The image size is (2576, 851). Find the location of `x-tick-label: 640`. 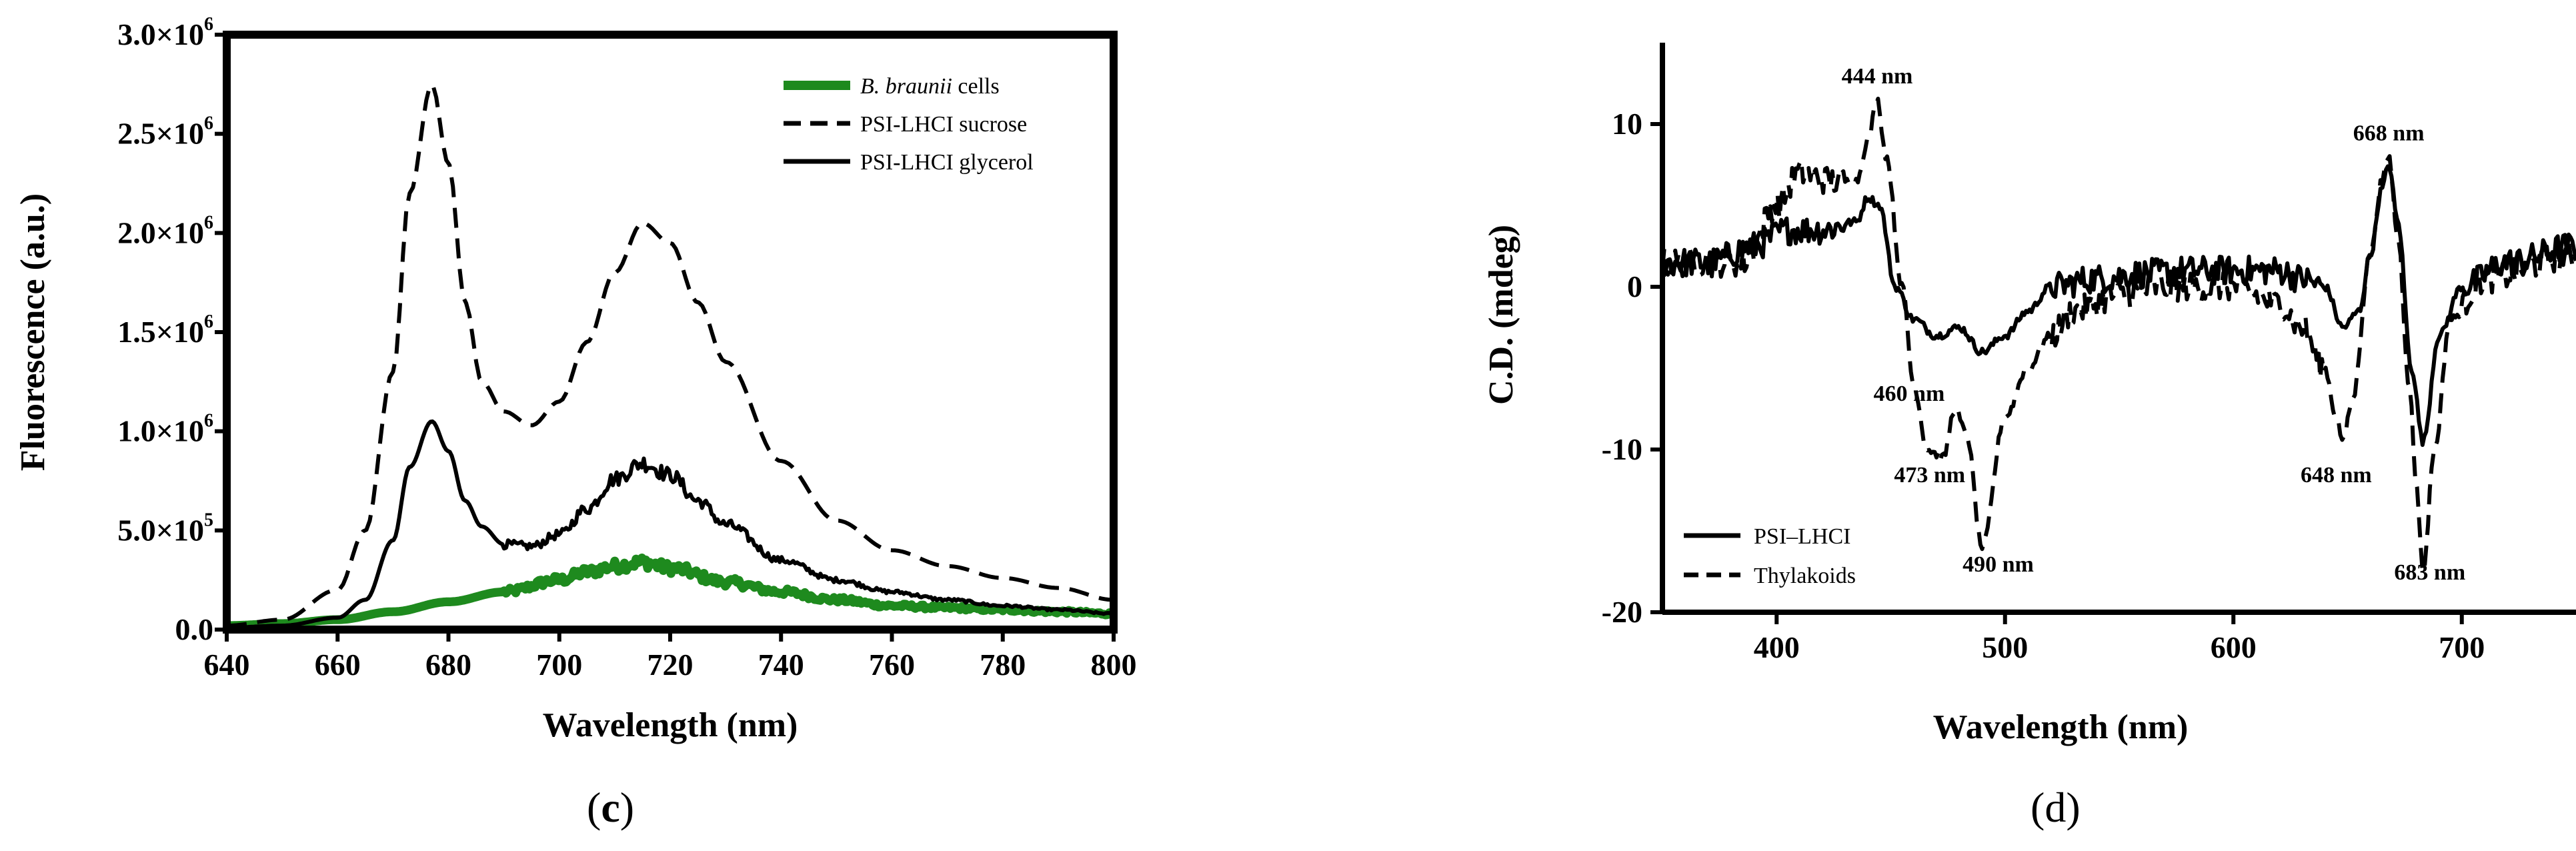

x-tick-label: 640 is located at coordinates (227, 665).